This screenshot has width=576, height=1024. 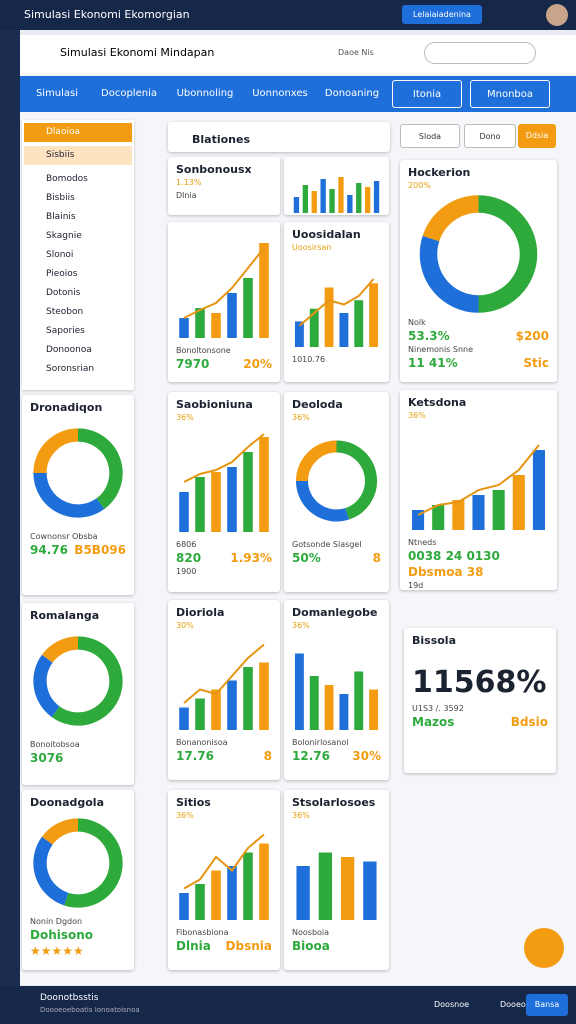 I want to click on card: Dioriola 30% Bonanonisoa 17.76 8, so click(x=224, y=690).